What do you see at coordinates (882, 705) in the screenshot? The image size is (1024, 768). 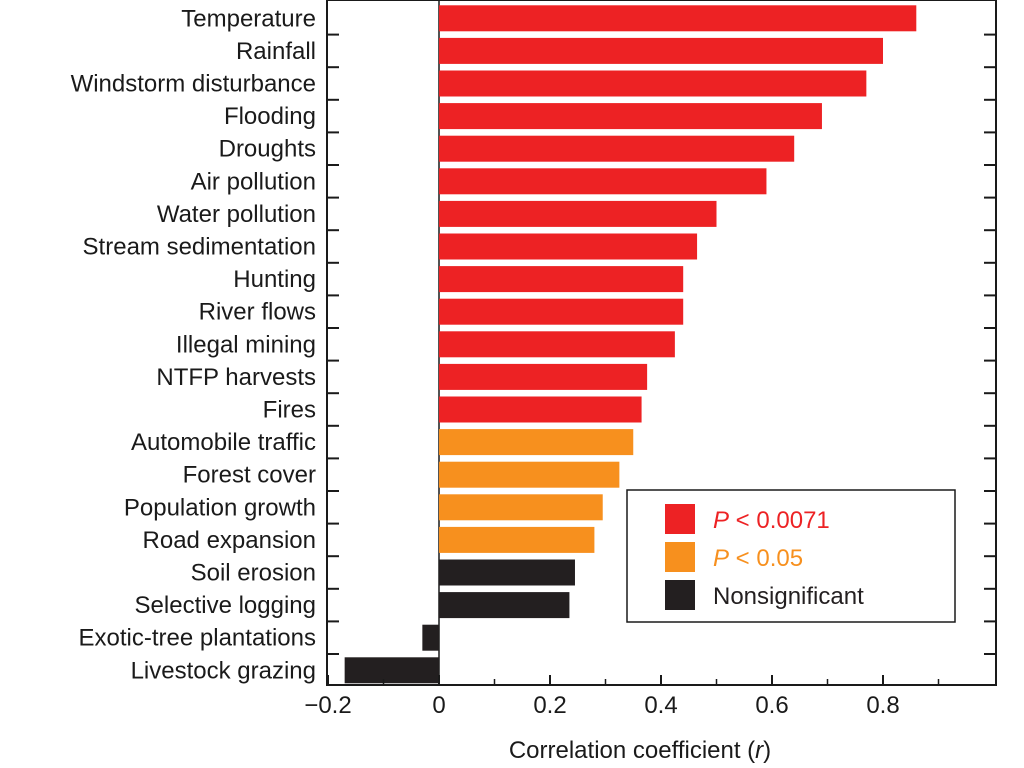 I see `x-tick-label: 0.8` at bounding box center [882, 705].